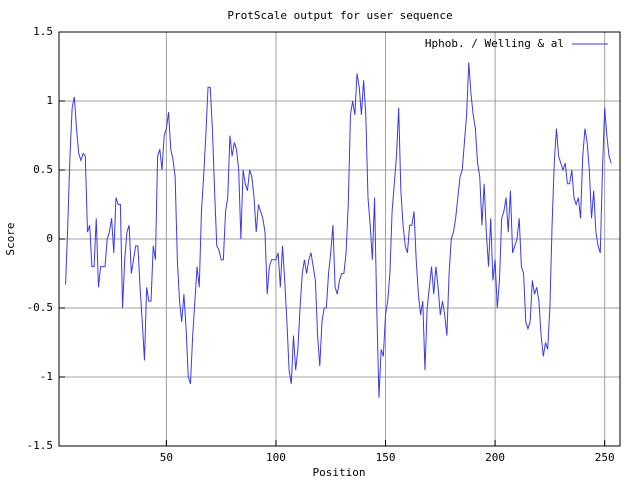 This screenshot has height=480, width=640. What do you see at coordinates (43, 31) in the screenshot?
I see `y-tick-label: 1.5` at bounding box center [43, 31].